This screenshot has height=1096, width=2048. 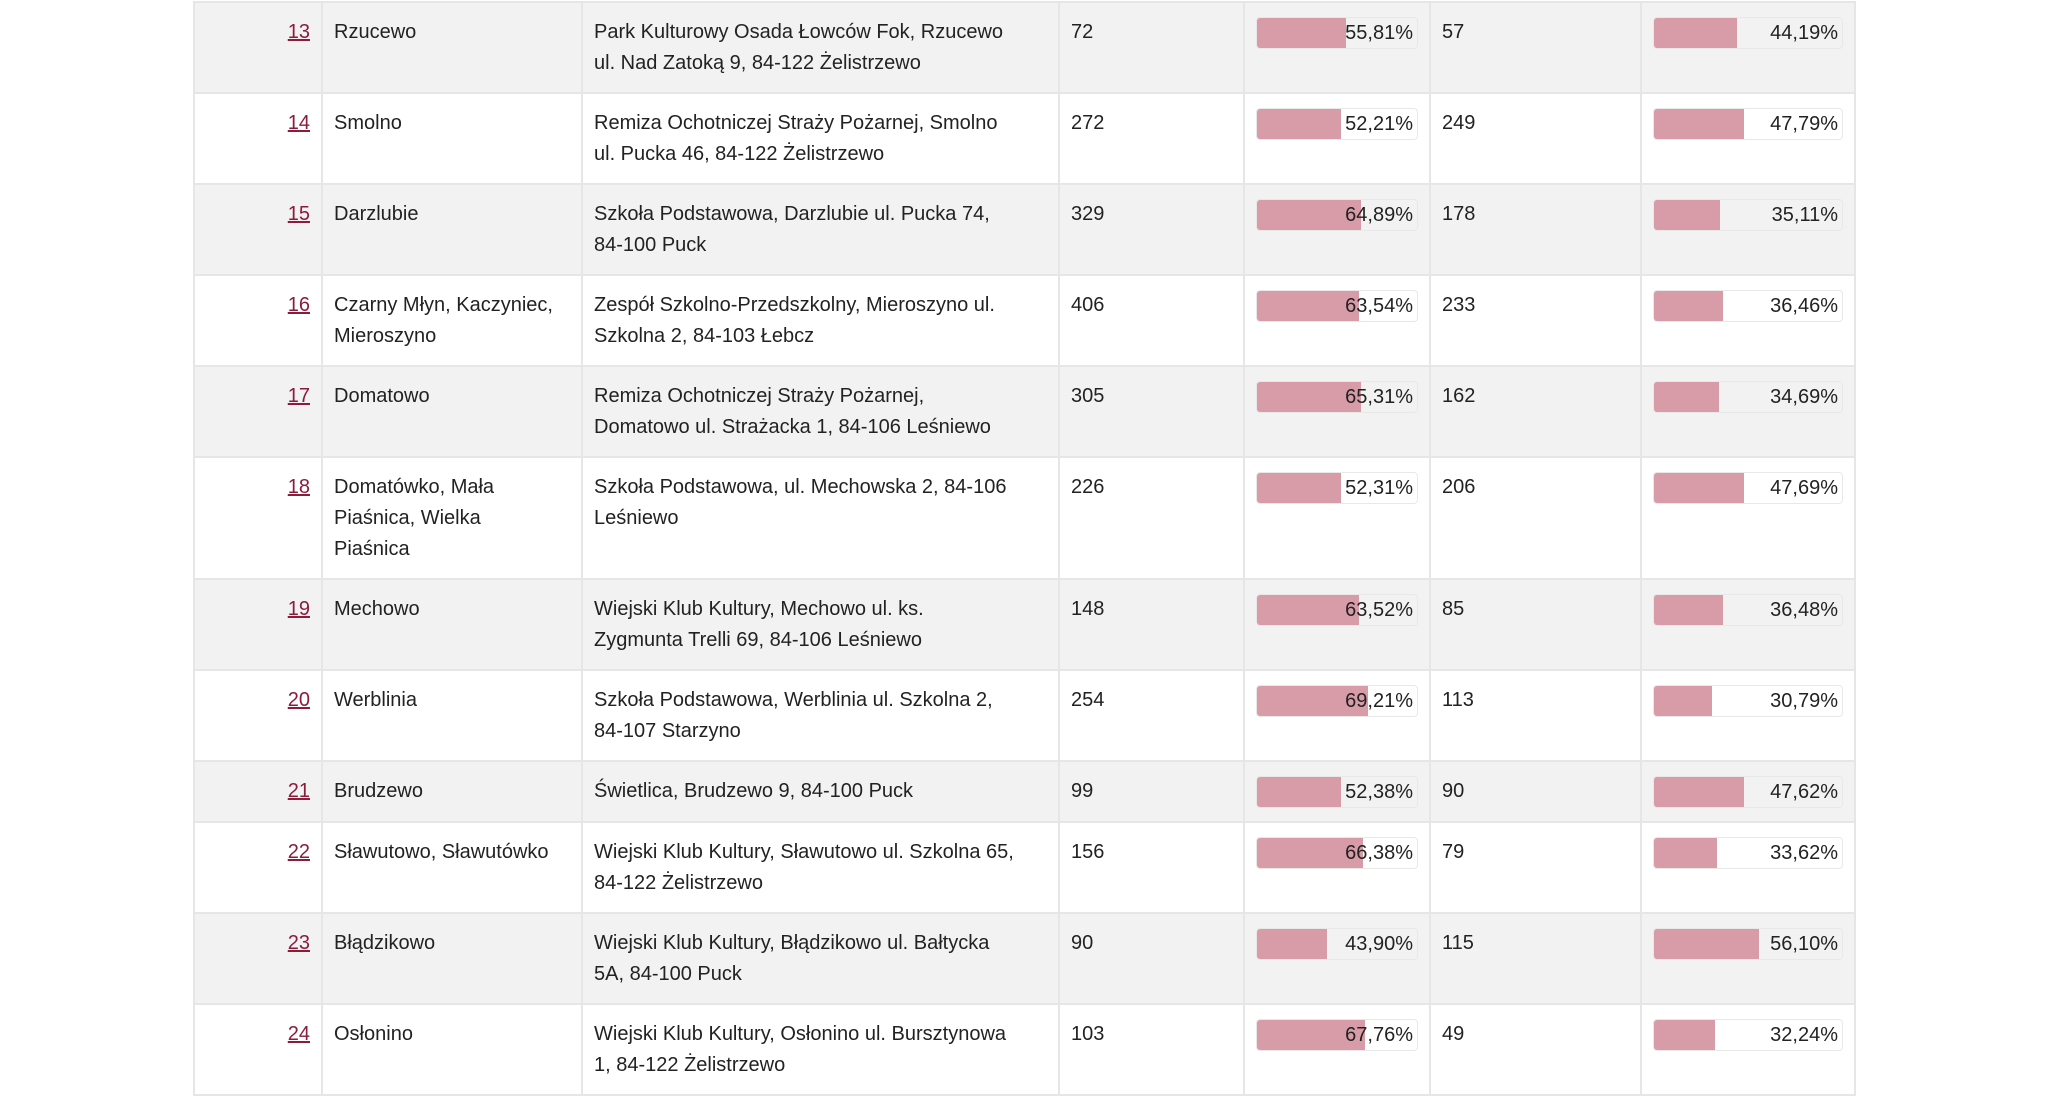 I want to click on locality-line: Werblinia, so click(x=375, y=700).